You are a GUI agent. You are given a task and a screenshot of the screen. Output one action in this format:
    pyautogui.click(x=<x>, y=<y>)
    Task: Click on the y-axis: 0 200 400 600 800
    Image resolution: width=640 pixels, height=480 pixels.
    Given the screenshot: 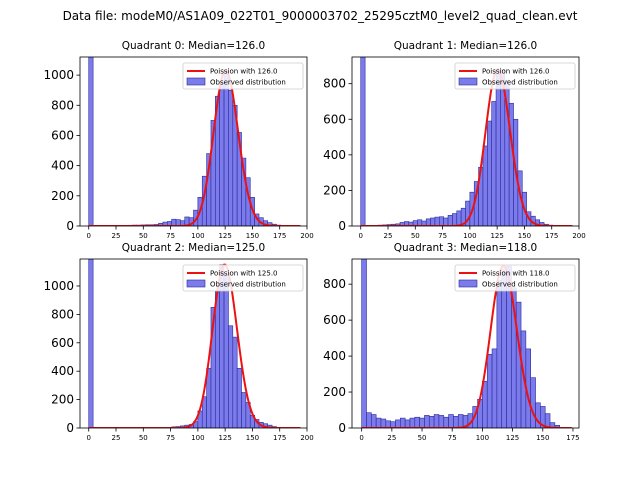 What is the action you would take?
    pyautogui.click(x=337, y=155)
    